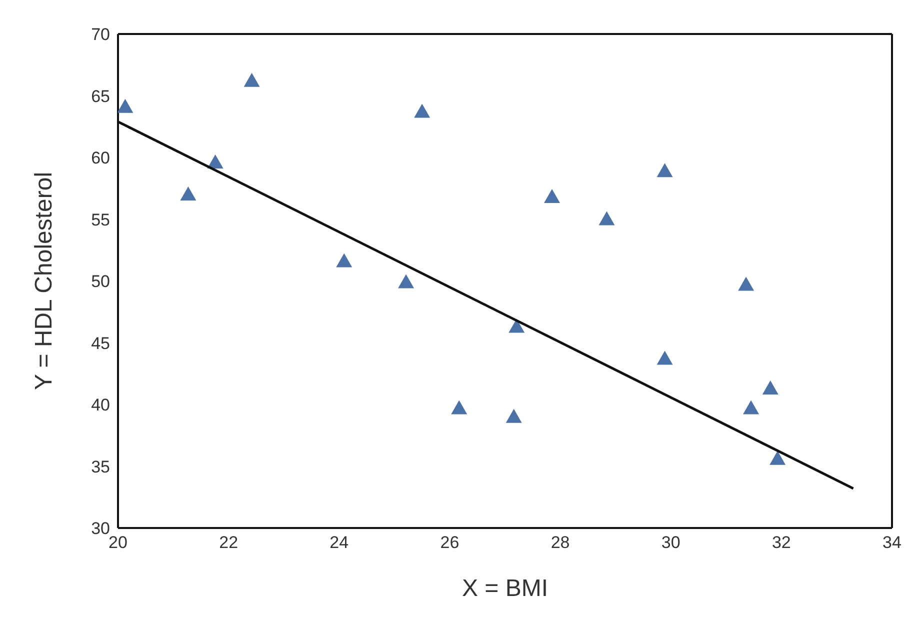  Describe the element at coordinates (100, 466) in the screenshot. I see `y-tick-label: 35` at that location.